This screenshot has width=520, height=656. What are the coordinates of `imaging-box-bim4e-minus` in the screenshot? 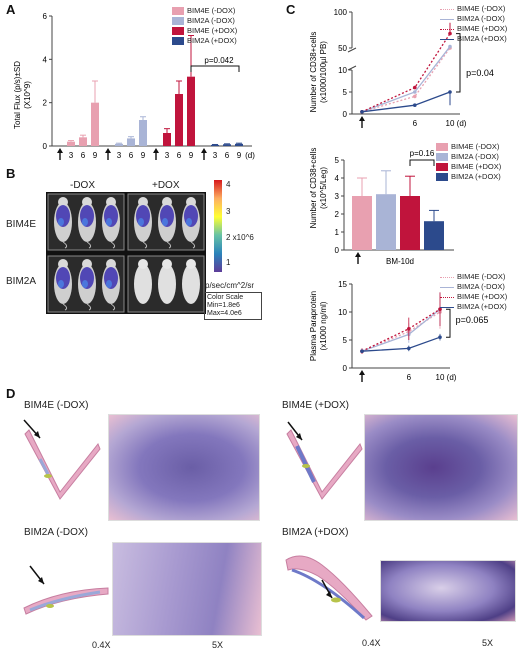 It's located at (86, 222).